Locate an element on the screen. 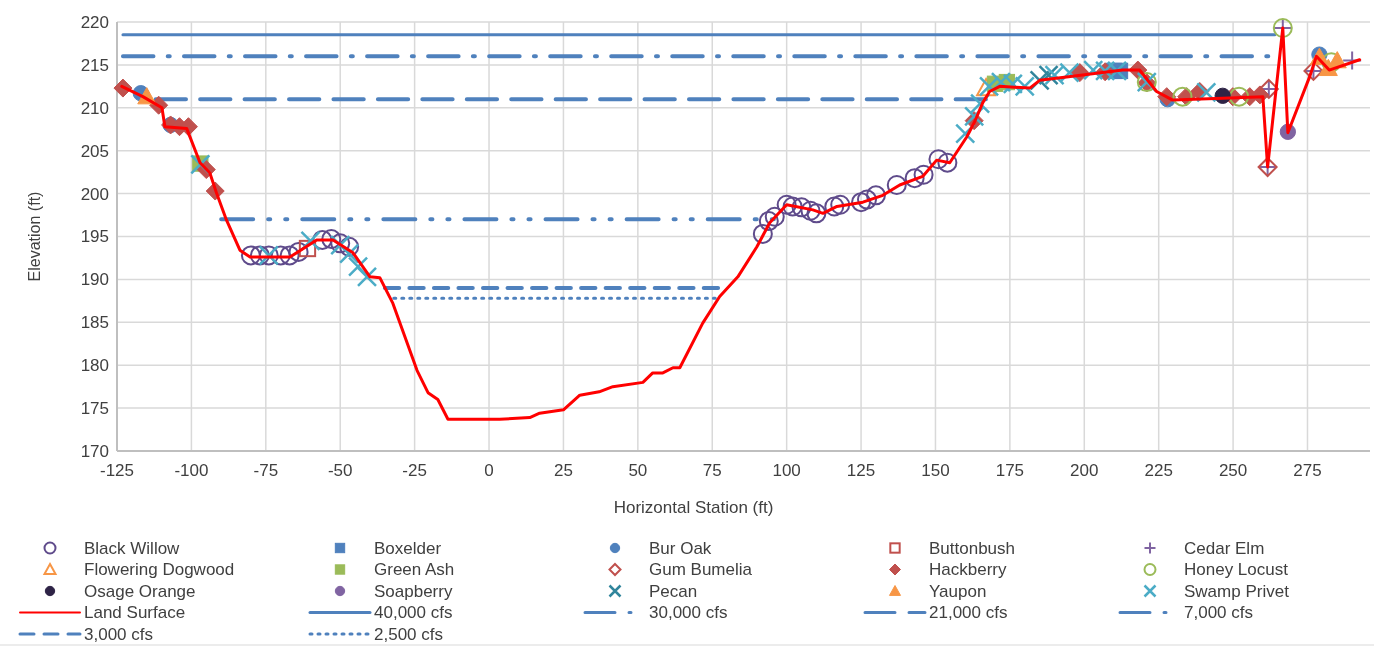 This screenshot has height=647, width=1374. y-tick-label: 210 is located at coordinates (94, 108).